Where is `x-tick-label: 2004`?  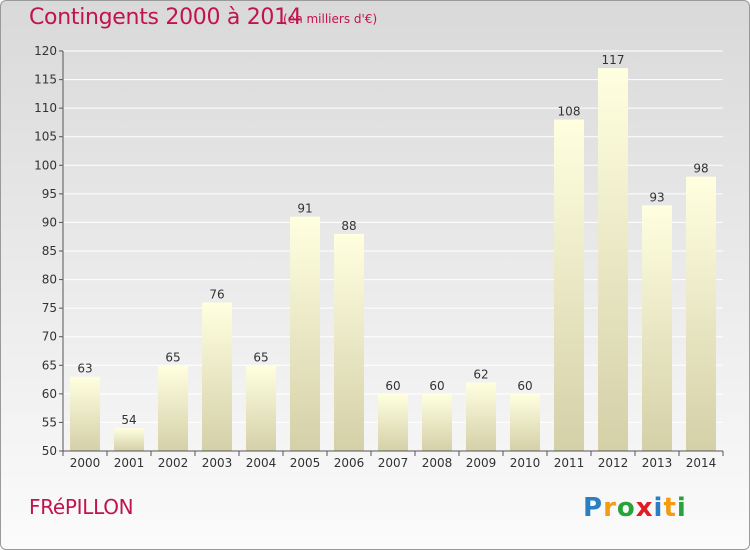
x-tick-label: 2004 is located at coordinates (261, 463).